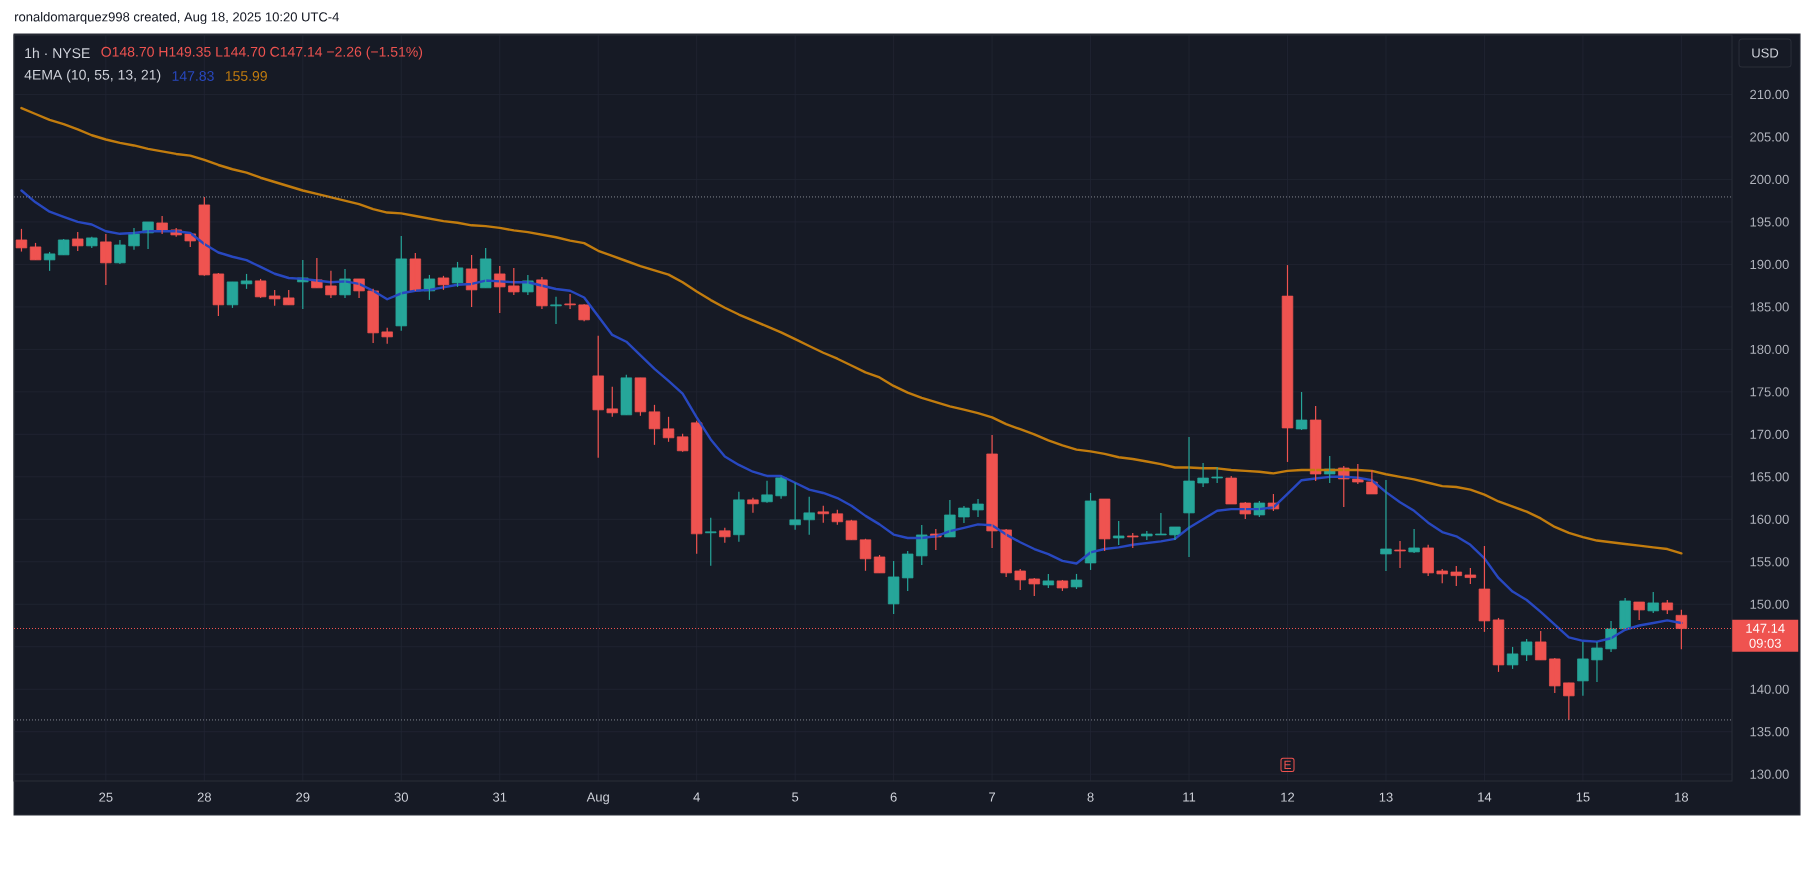 The image size is (1814, 891). What do you see at coordinates (303, 797) in the screenshot?
I see `x-tick-label: 29` at bounding box center [303, 797].